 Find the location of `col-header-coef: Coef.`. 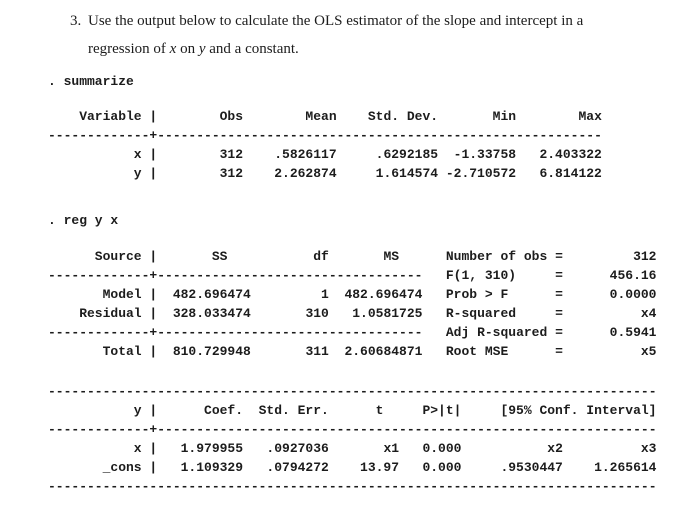

col-header-coef: Coef. is located at coordinates (224, 410).